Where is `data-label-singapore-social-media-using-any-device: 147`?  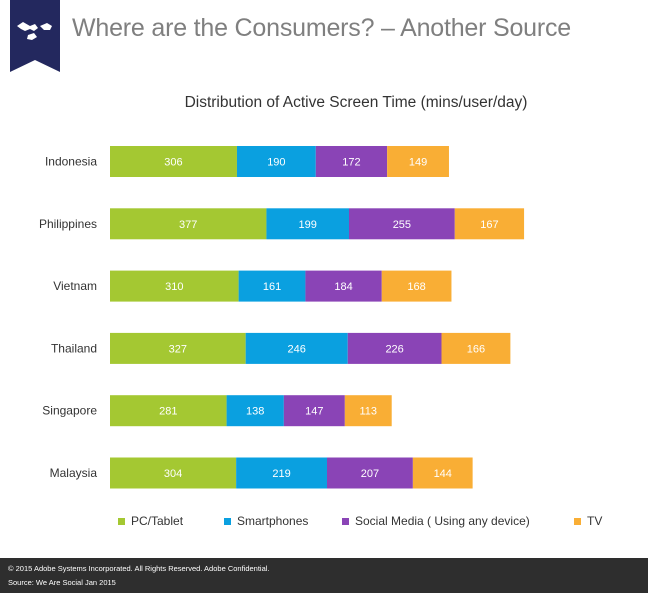
data-label-singapore-social-media-using-any-device: 147 is located at coordinates (314, 412).